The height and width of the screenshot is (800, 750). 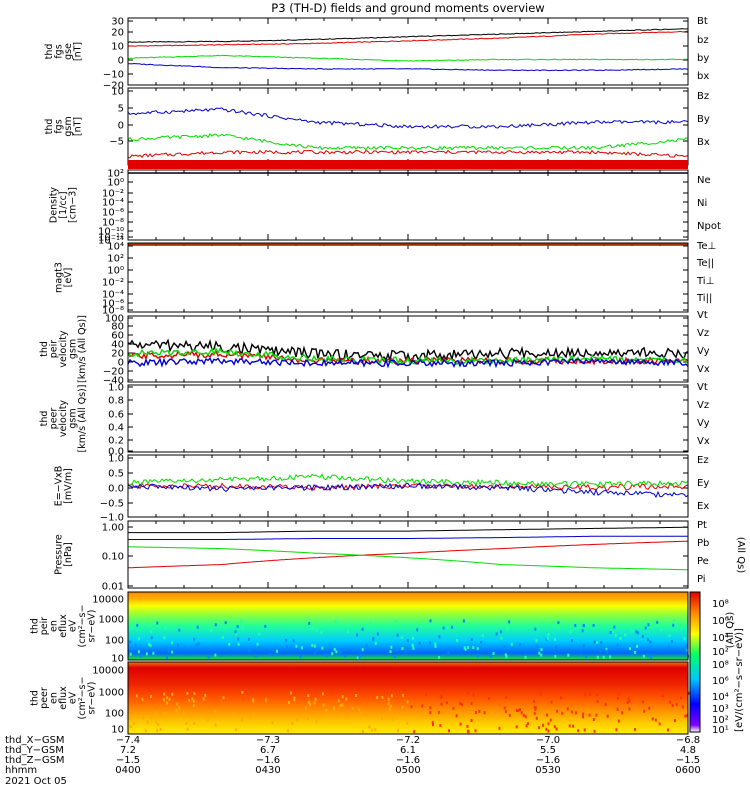 I want to click on legend-label: Npot, so click(x=709, y=226).